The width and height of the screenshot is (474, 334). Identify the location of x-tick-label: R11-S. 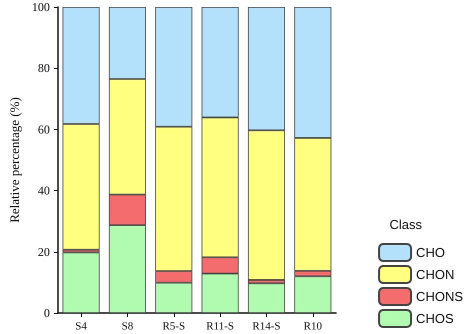
(220, 326).